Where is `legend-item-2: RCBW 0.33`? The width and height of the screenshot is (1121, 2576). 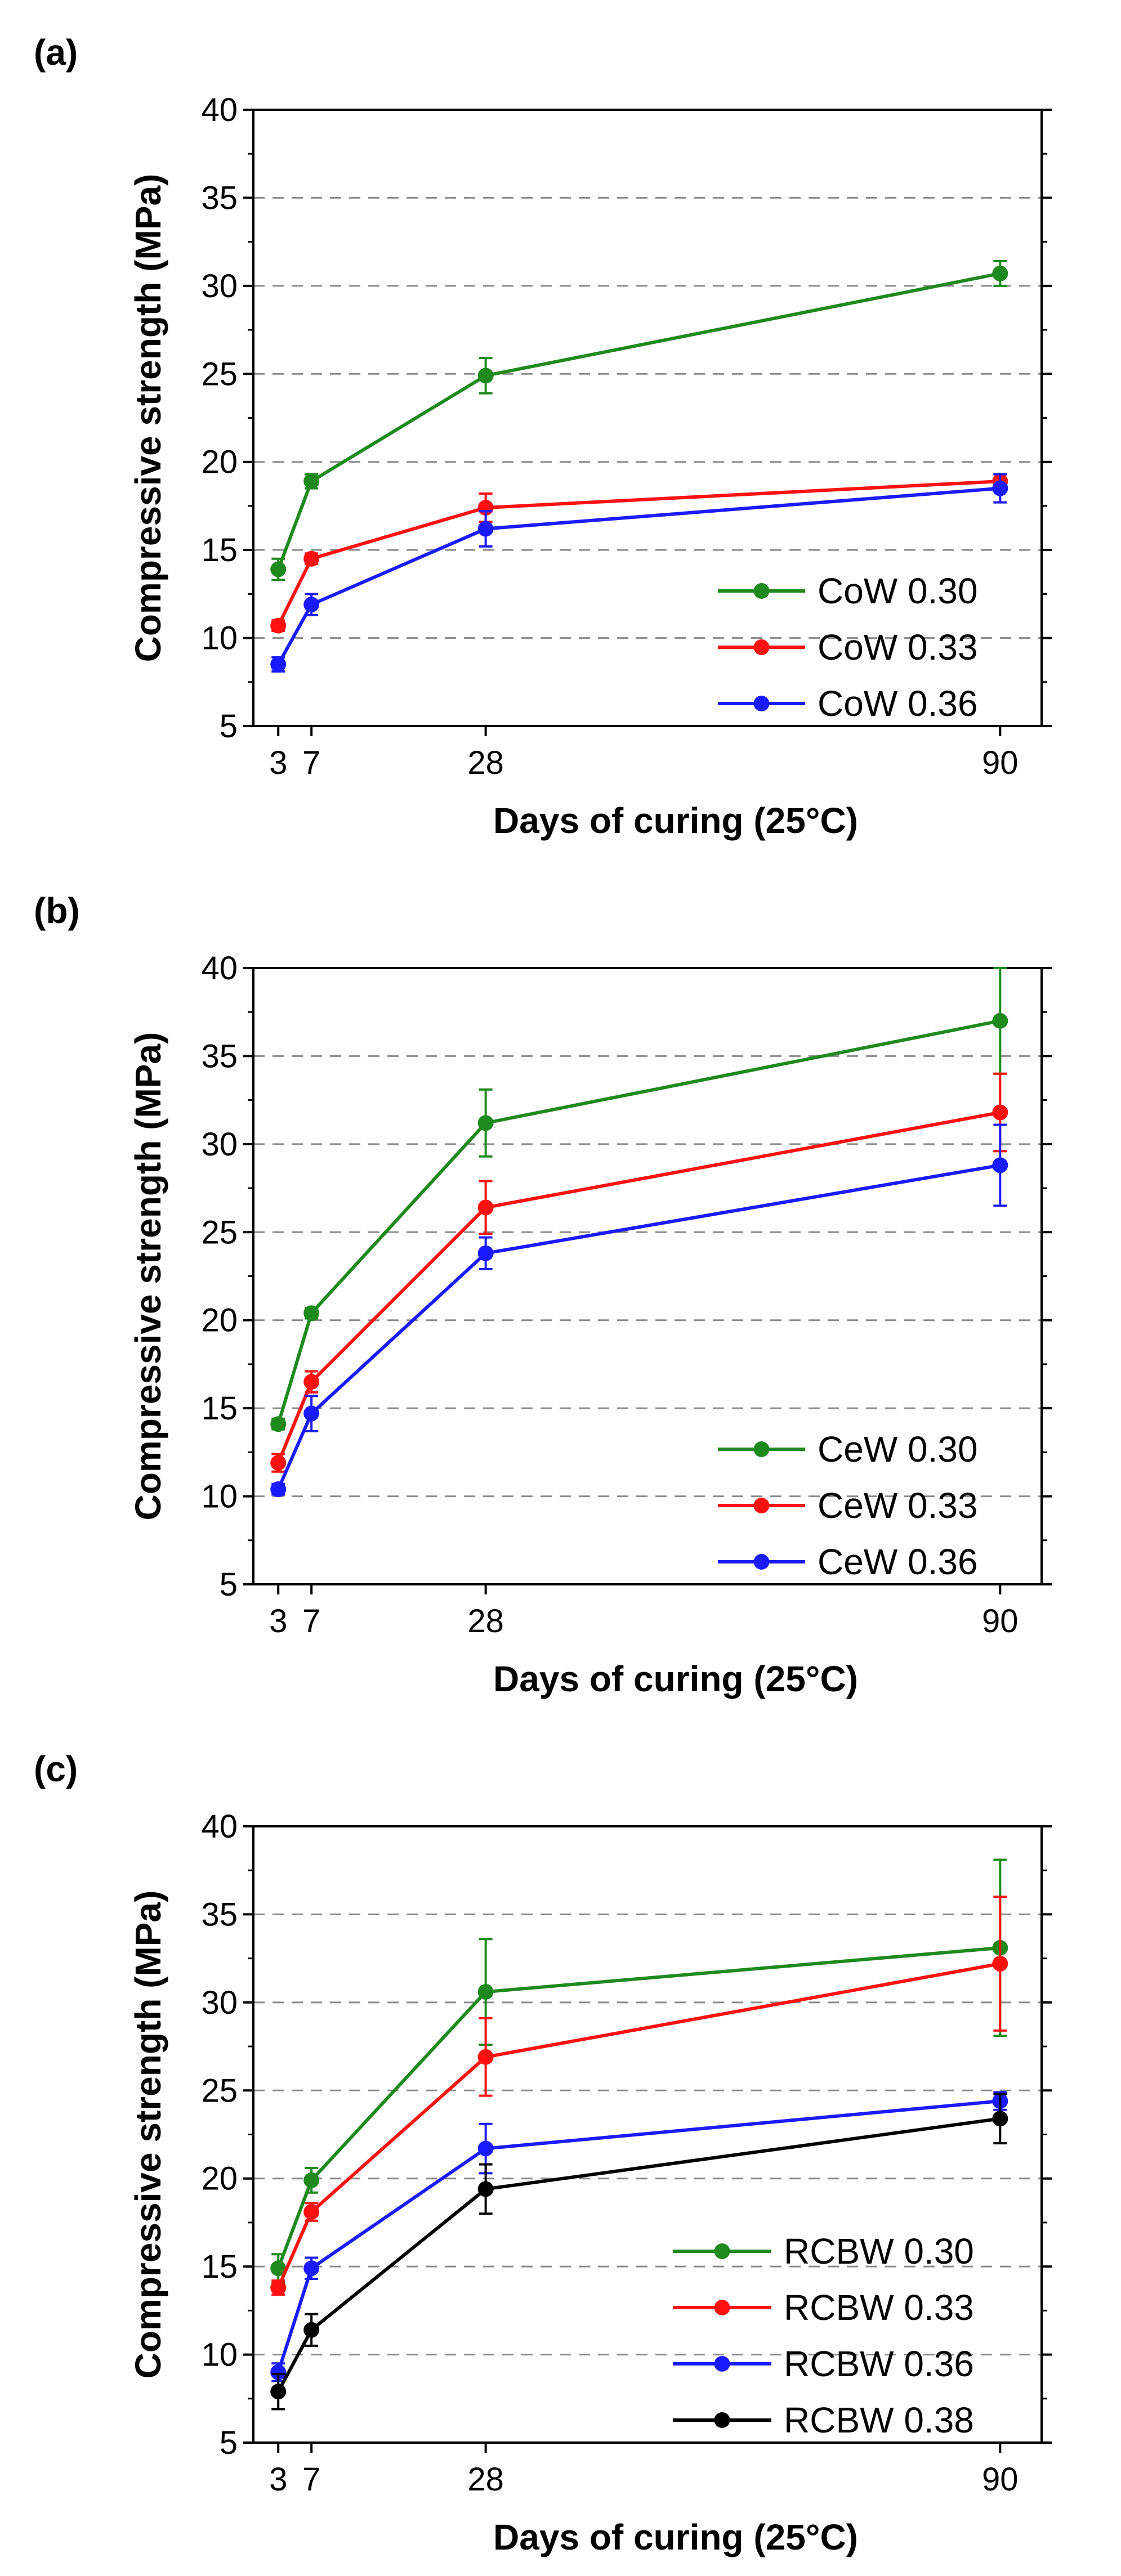 legend-item-2: RCBW 0.33 is located at coordinates (823, 2307).